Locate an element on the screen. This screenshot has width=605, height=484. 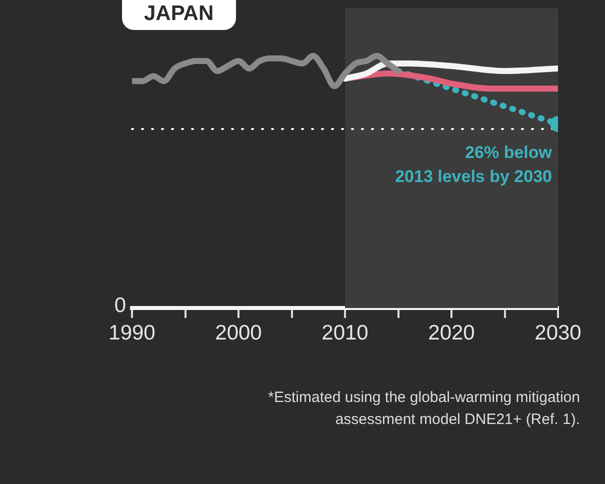
x-tick-label: 1990 is located at coordinates (132, 332).